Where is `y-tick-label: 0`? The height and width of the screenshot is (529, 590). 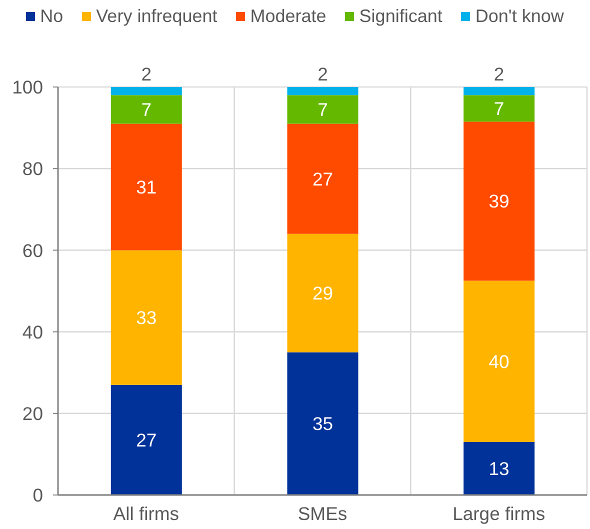
y-tick-label: 0 is located at coordinates (37, 495).